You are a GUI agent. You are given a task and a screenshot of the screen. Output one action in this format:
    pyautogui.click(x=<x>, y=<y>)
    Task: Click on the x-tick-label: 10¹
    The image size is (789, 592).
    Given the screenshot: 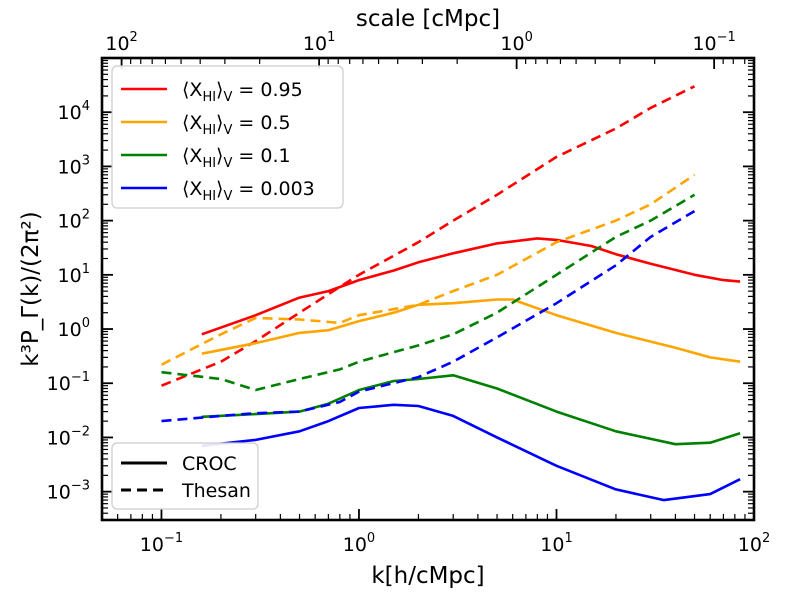 What is the action you would take?
    pyautogui.click(x=556, y=543)
    